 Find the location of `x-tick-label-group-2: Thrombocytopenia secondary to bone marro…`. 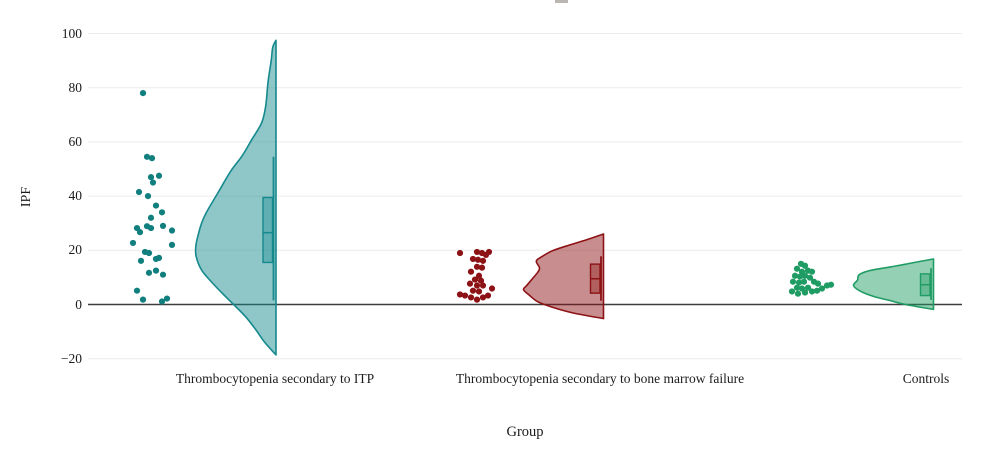

x-tick-label-group-2: Thrombocytopenia secondary to bone marro… is located at coordinates (600, 378).